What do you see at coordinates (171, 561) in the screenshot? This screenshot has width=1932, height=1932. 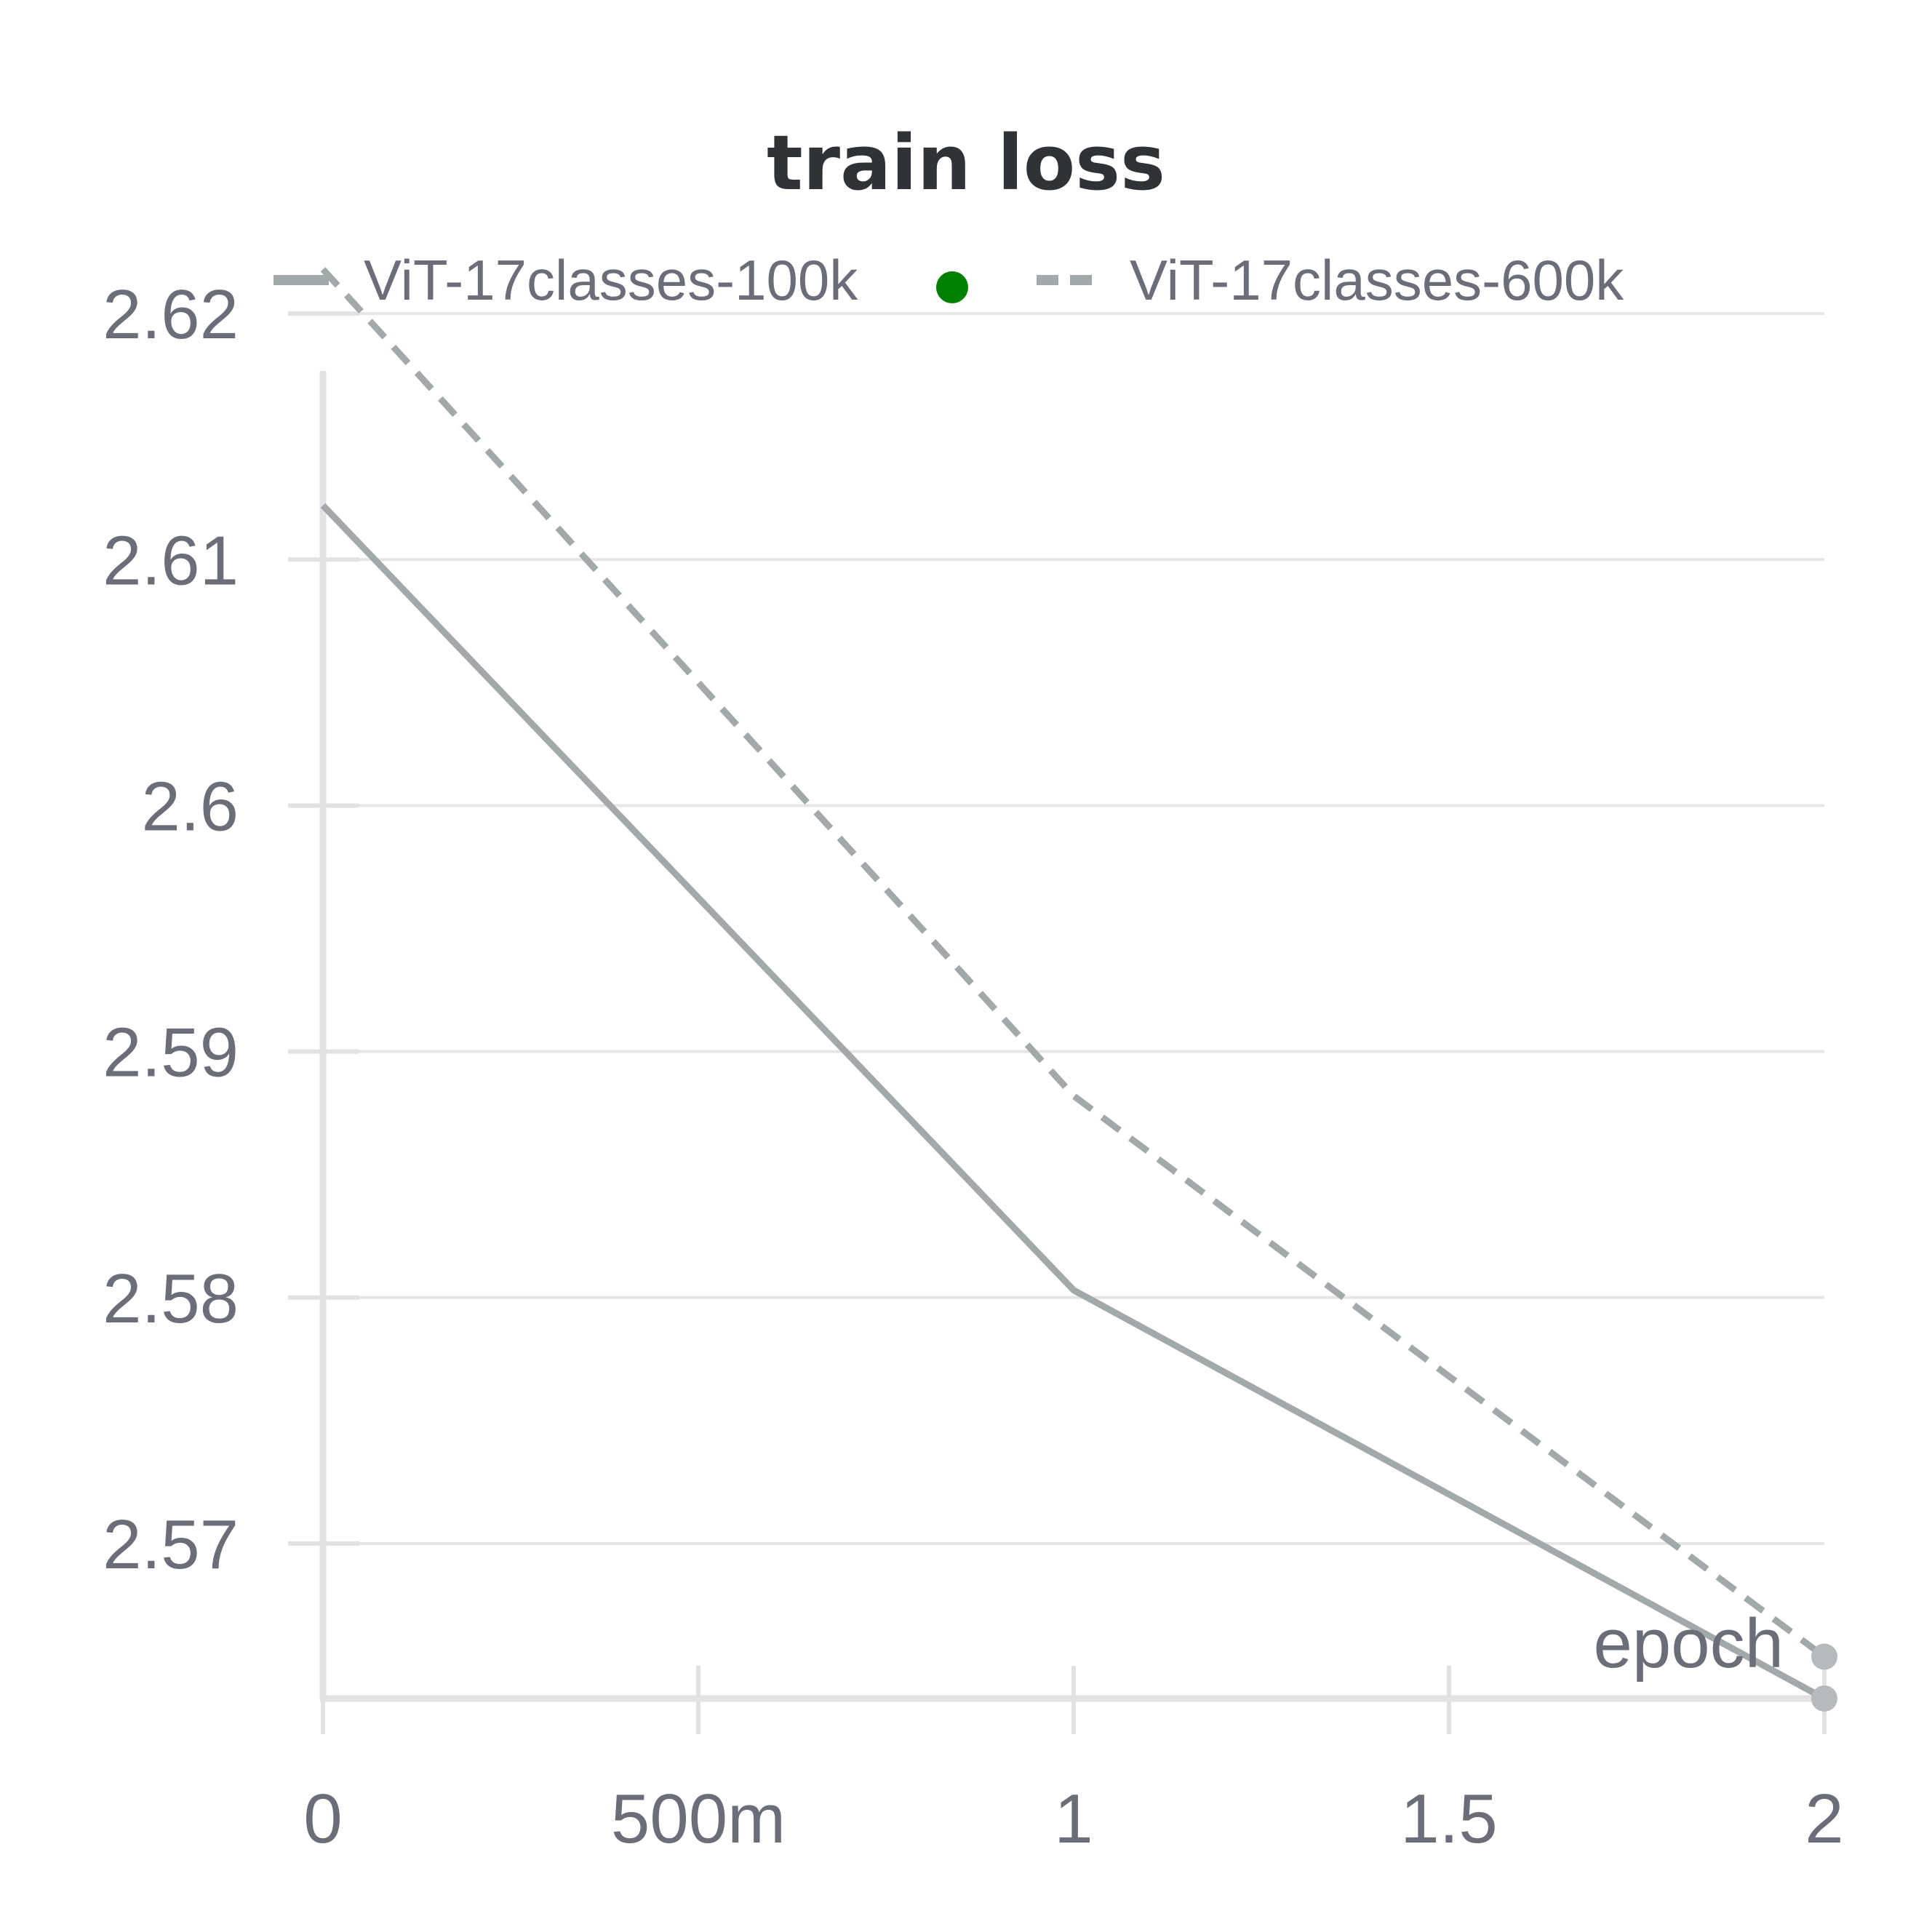 I see `y-tick-label: 2.61` at bounding box center [171, 561].